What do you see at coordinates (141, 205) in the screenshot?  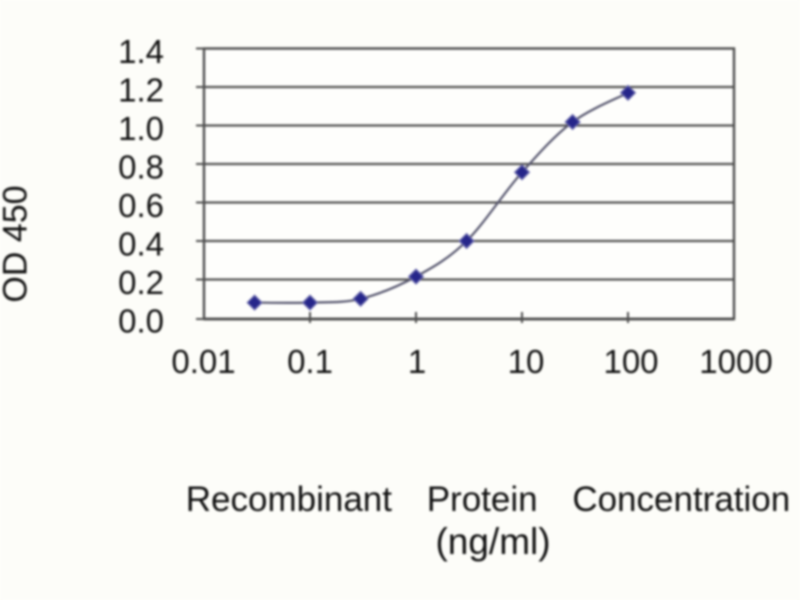 I see `svg-text: 0.6` at bounding box center [141, 205].